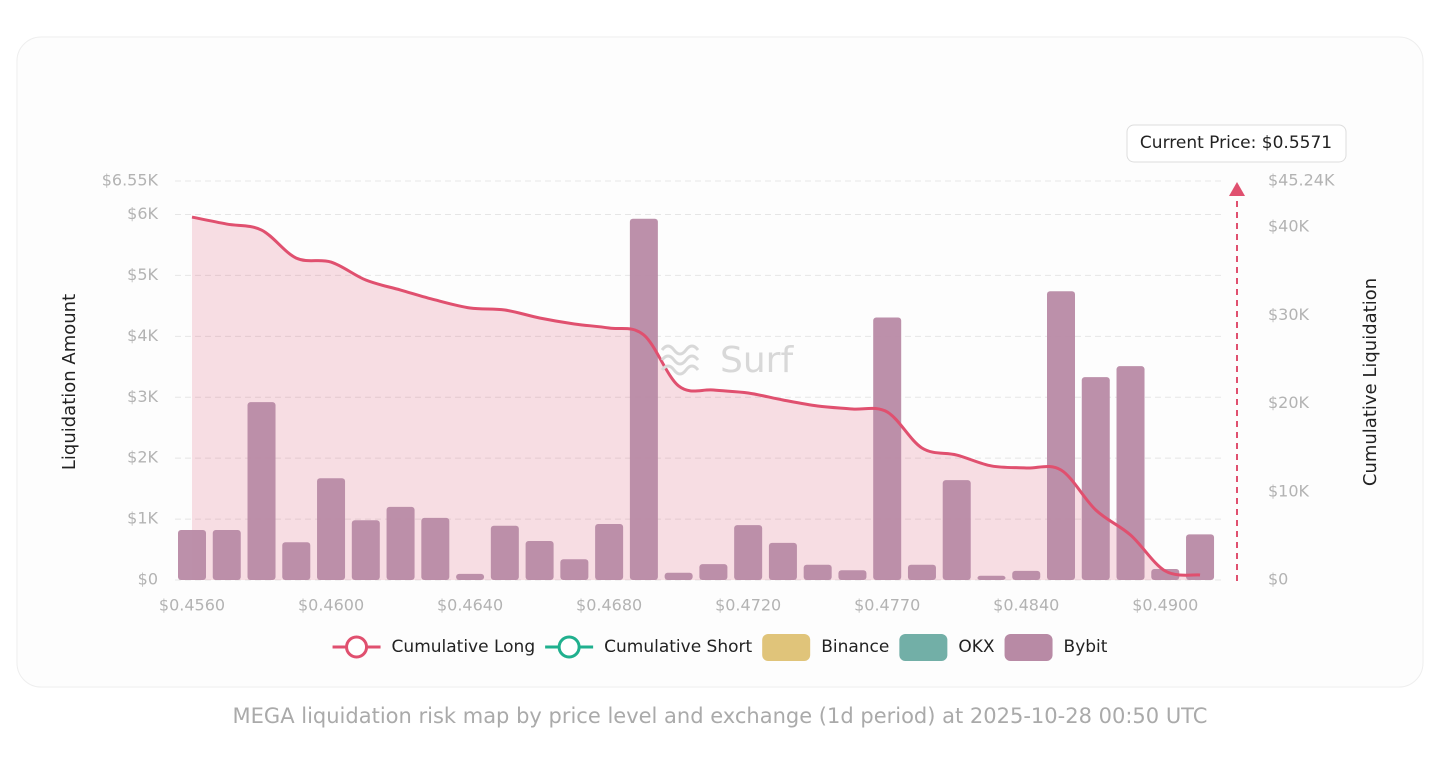 The image size is (1446, 768). Describe the element at coordinates (1289, 314) in the screenshot. I see `y2-tick-label: $30K` at that location.